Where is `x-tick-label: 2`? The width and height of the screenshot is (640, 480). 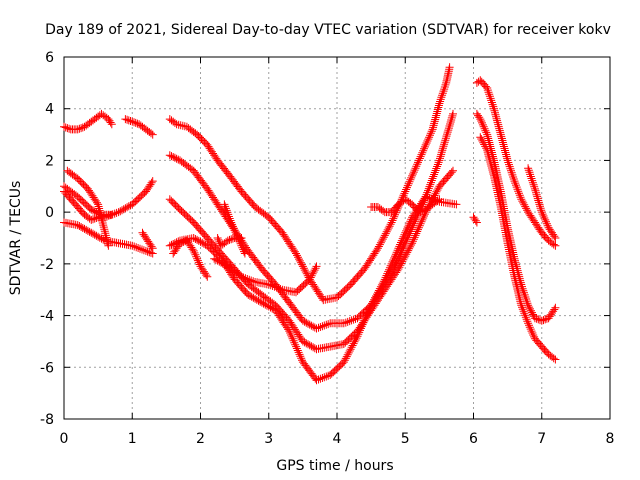 x-tick-label: 2 is located at coordinates (200, 439).